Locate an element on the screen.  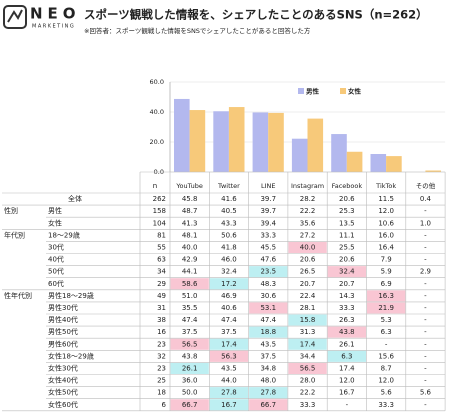
cell: 12.0 is located at coordinates (386, 381).